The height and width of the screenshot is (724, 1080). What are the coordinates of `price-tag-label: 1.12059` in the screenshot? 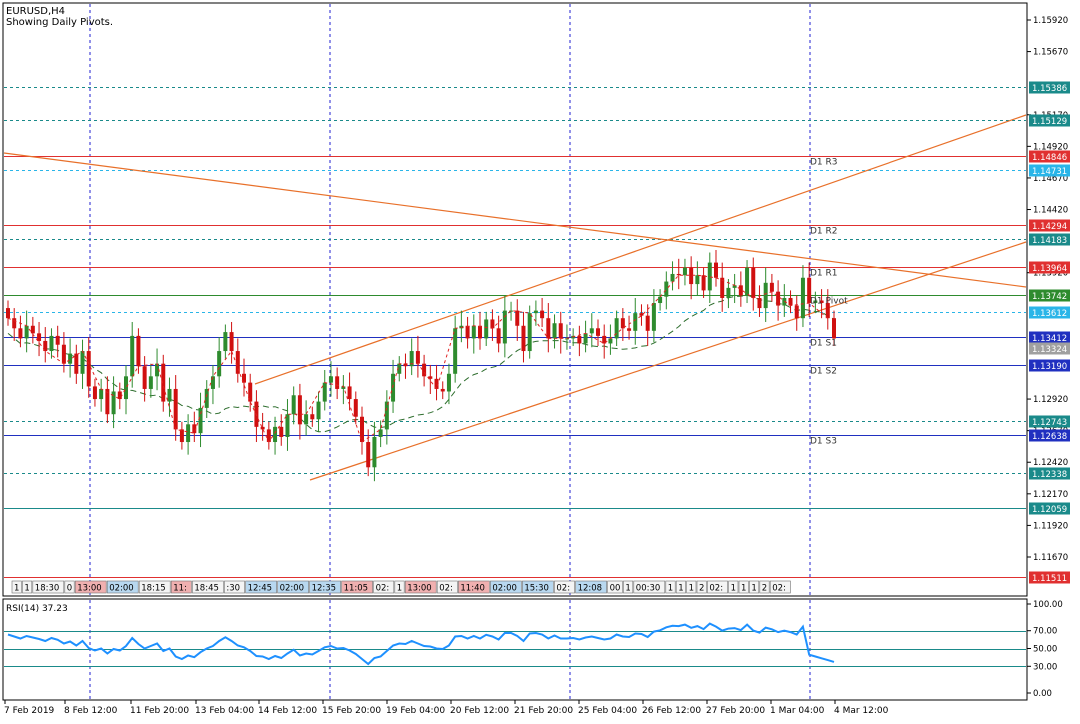 It's located at (1049, 510).